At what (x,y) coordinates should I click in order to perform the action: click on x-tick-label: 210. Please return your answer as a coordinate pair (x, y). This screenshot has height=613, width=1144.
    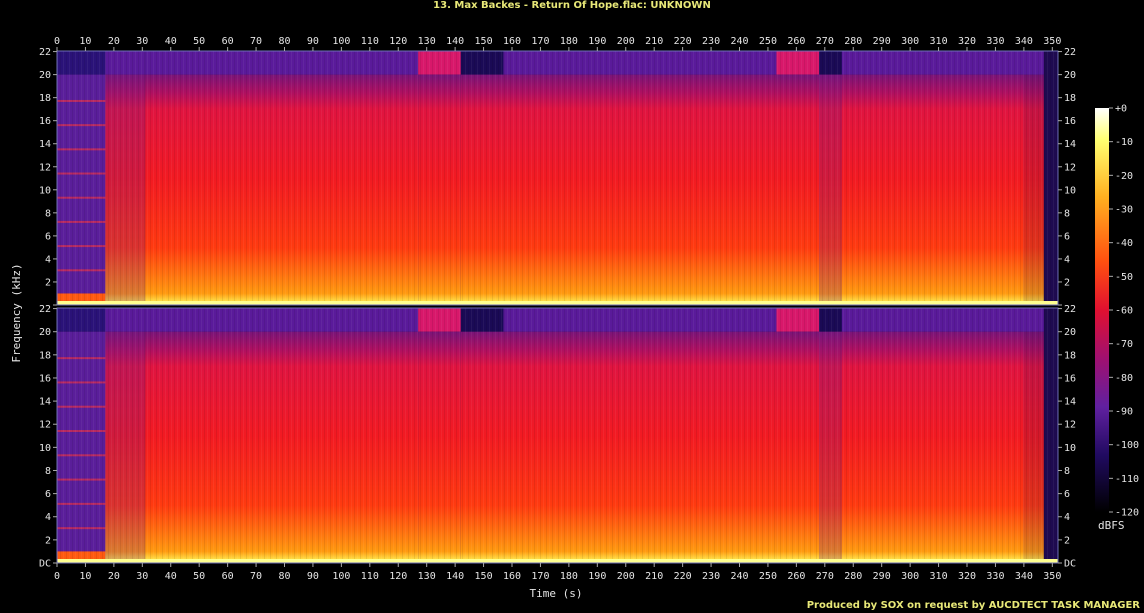
    Looking at the image, I should click on (654, 41).